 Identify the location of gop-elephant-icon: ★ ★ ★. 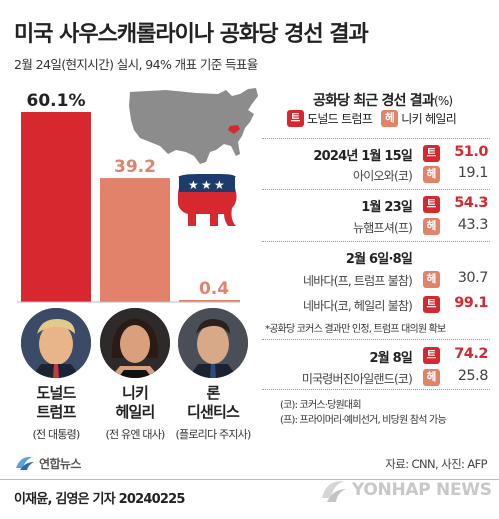
(207, 200).